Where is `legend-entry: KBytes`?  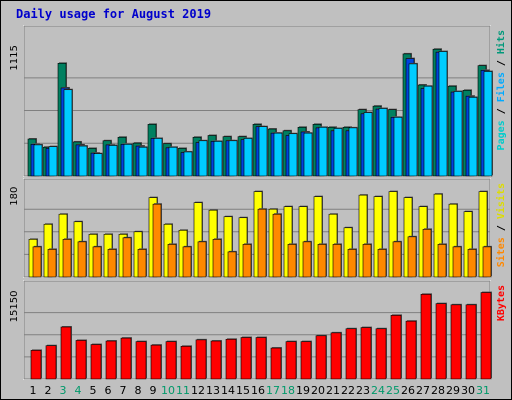
legend-entry: KBytes is located at coordinates (501, 303).